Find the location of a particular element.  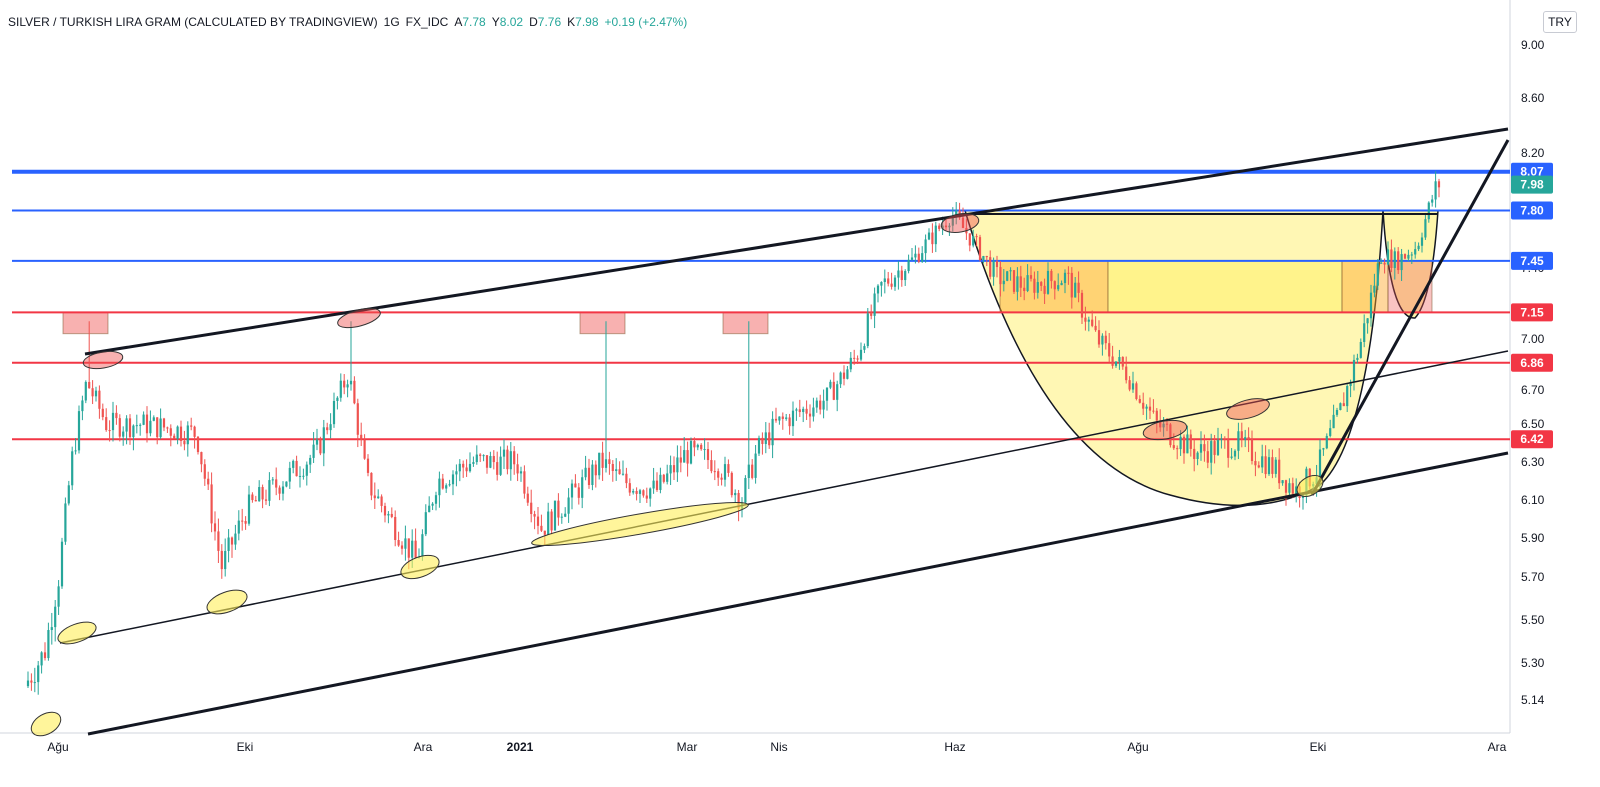

y-tick-label: 5.14 is located at coordinates (1533, 700).